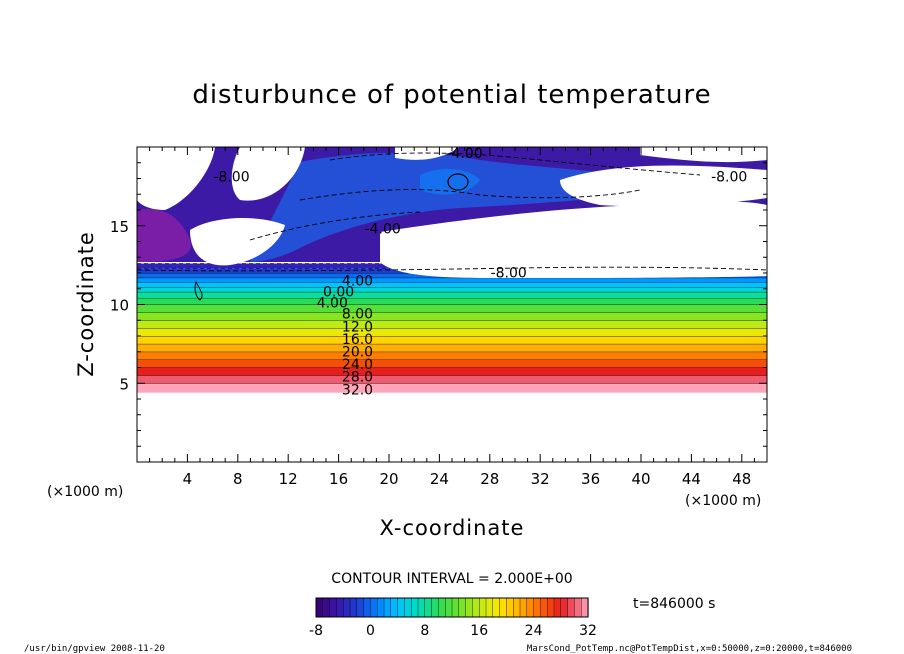 Image resolution: width=904 pixels, height=654 pixels. I want to click on colorbar-tick-label: 0, so click(370, 631).